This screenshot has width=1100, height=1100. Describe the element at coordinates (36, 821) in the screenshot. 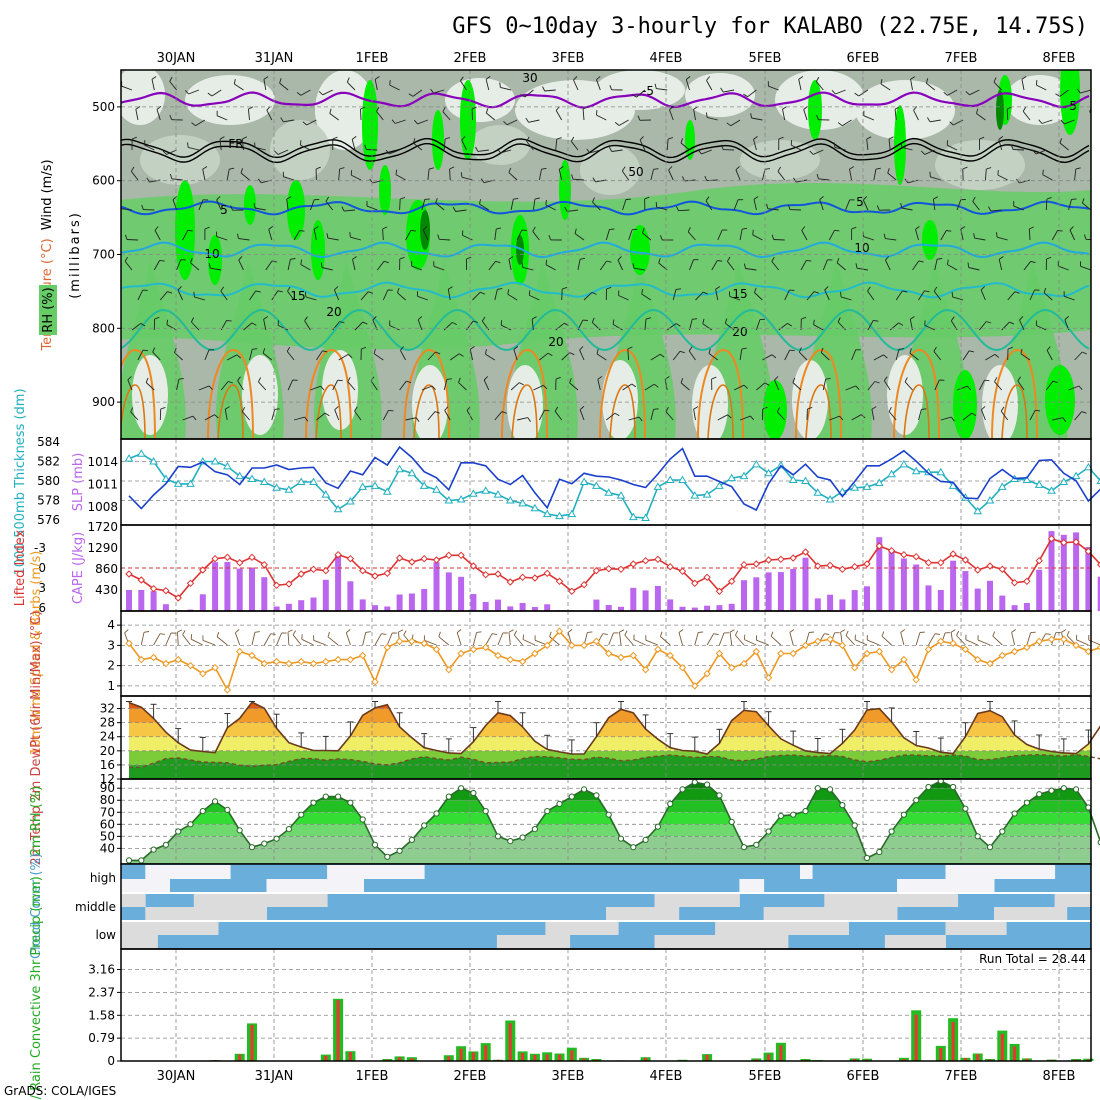

I see `rh2m-axis-label: 2m RH (%)` at that location.